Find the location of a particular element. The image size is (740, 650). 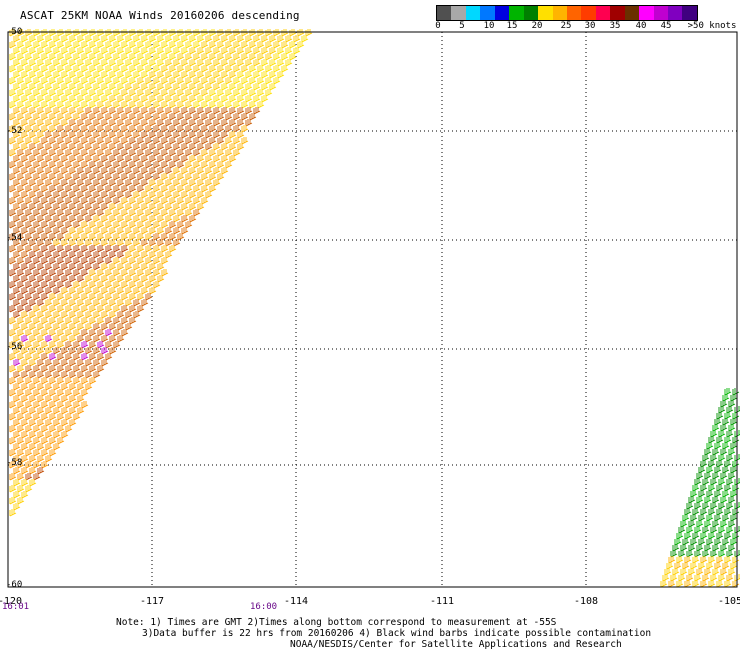

legend-label: 5 is located at coordinates (462, 26).